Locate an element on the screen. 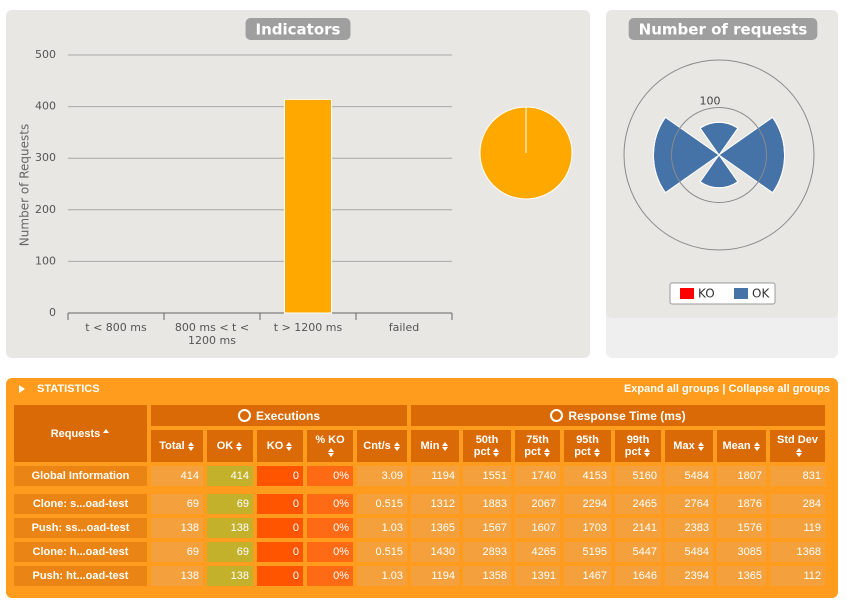 The height and width of the screenshot is (605, 847). stat-cell: 1194 is located at coordinates (435, 476).